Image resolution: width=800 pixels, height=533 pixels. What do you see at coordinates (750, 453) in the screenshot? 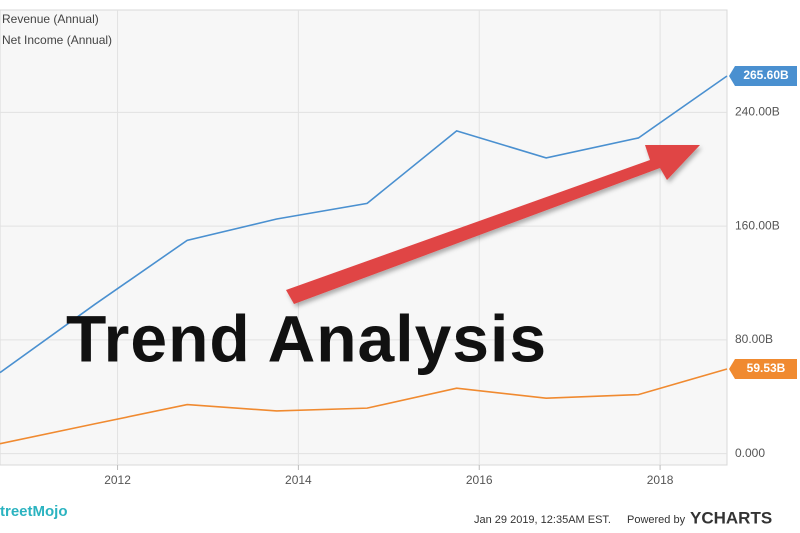
I see `y-tick-label: 0.000` at bounding box center [750, 453].